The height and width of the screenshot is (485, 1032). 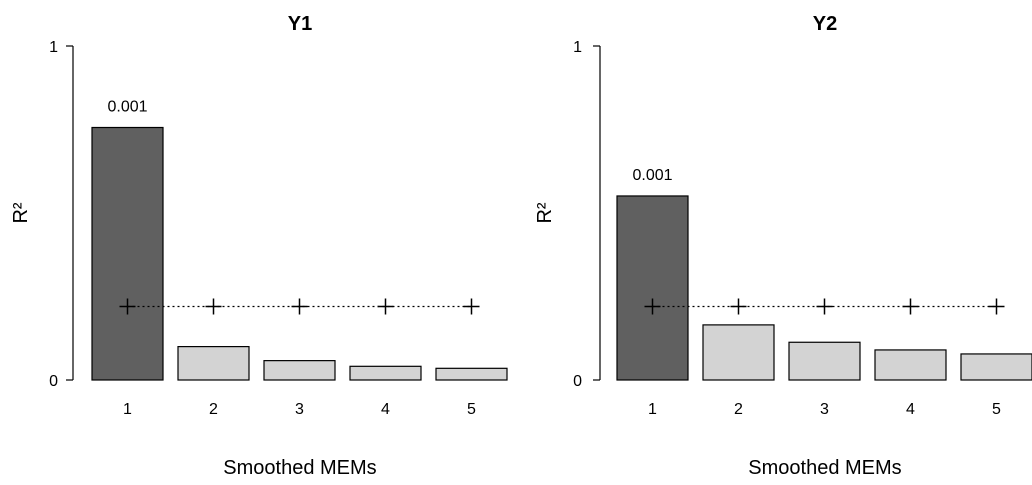 I want to click on chart-title: Y2, so click(x=825, y=24).